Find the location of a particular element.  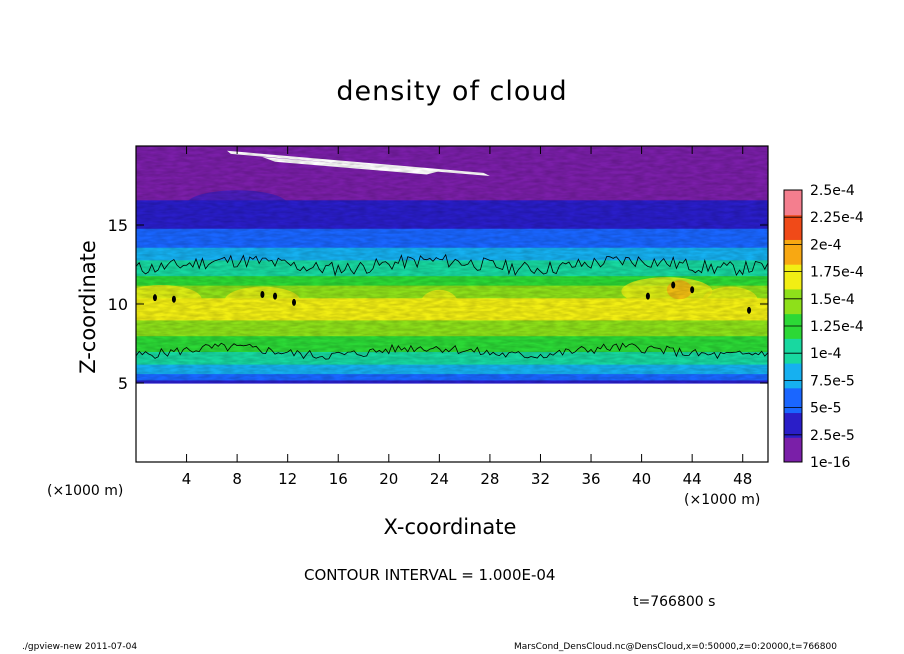

x-tick-label: 28 is located at coordinates (489, 479).